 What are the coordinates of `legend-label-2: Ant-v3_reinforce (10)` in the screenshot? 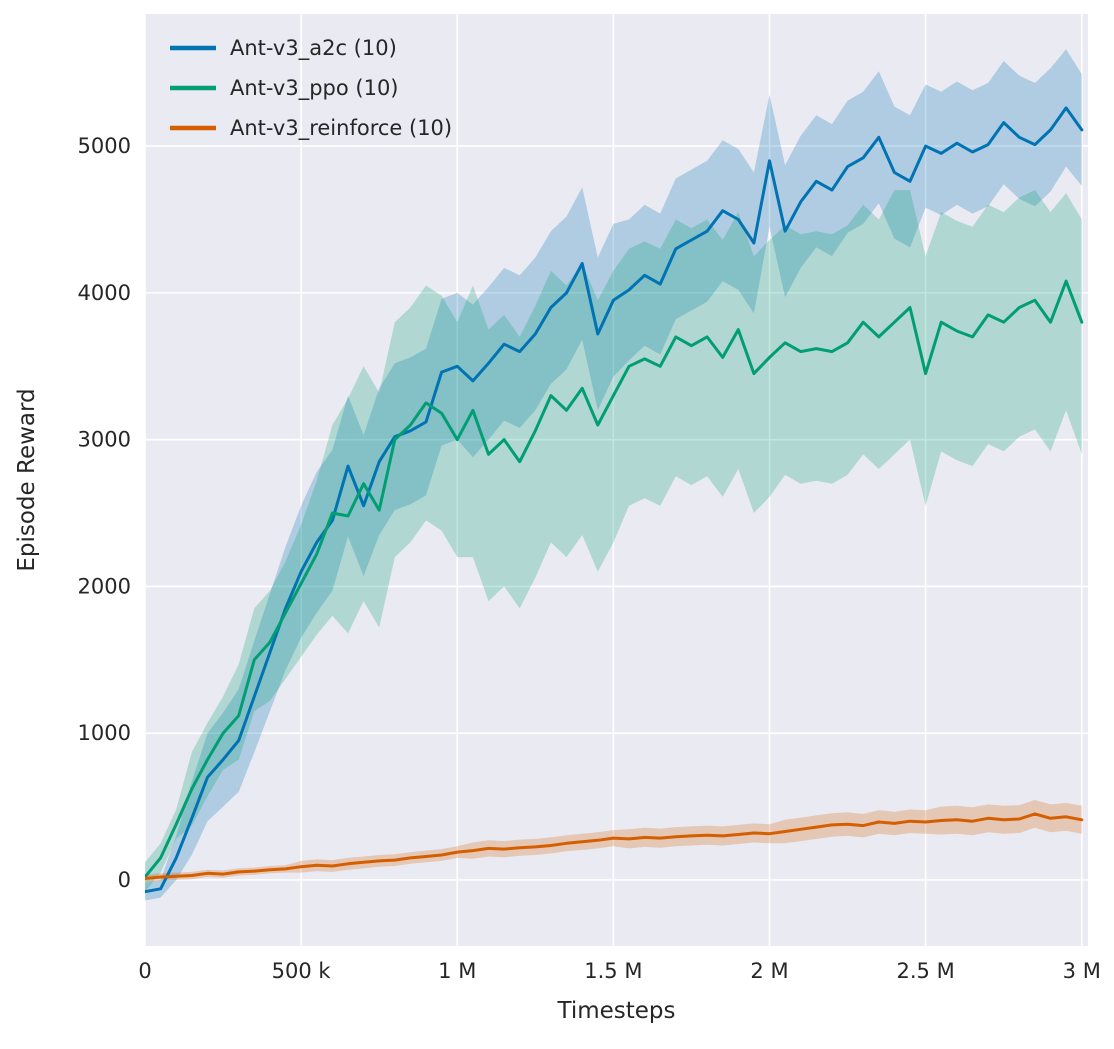 It's located at (341, 128).